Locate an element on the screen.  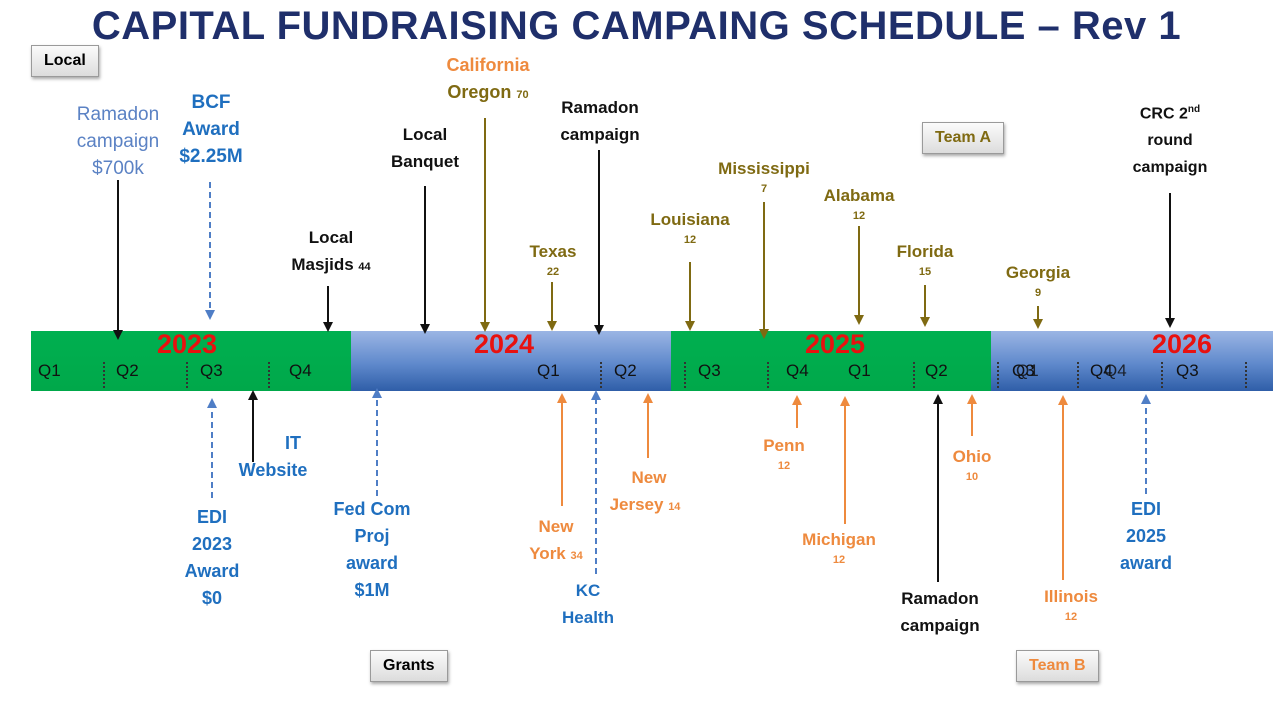
event-edi-2023-award: EDI 2023 Award $0 is located at coordinates (212, 557).